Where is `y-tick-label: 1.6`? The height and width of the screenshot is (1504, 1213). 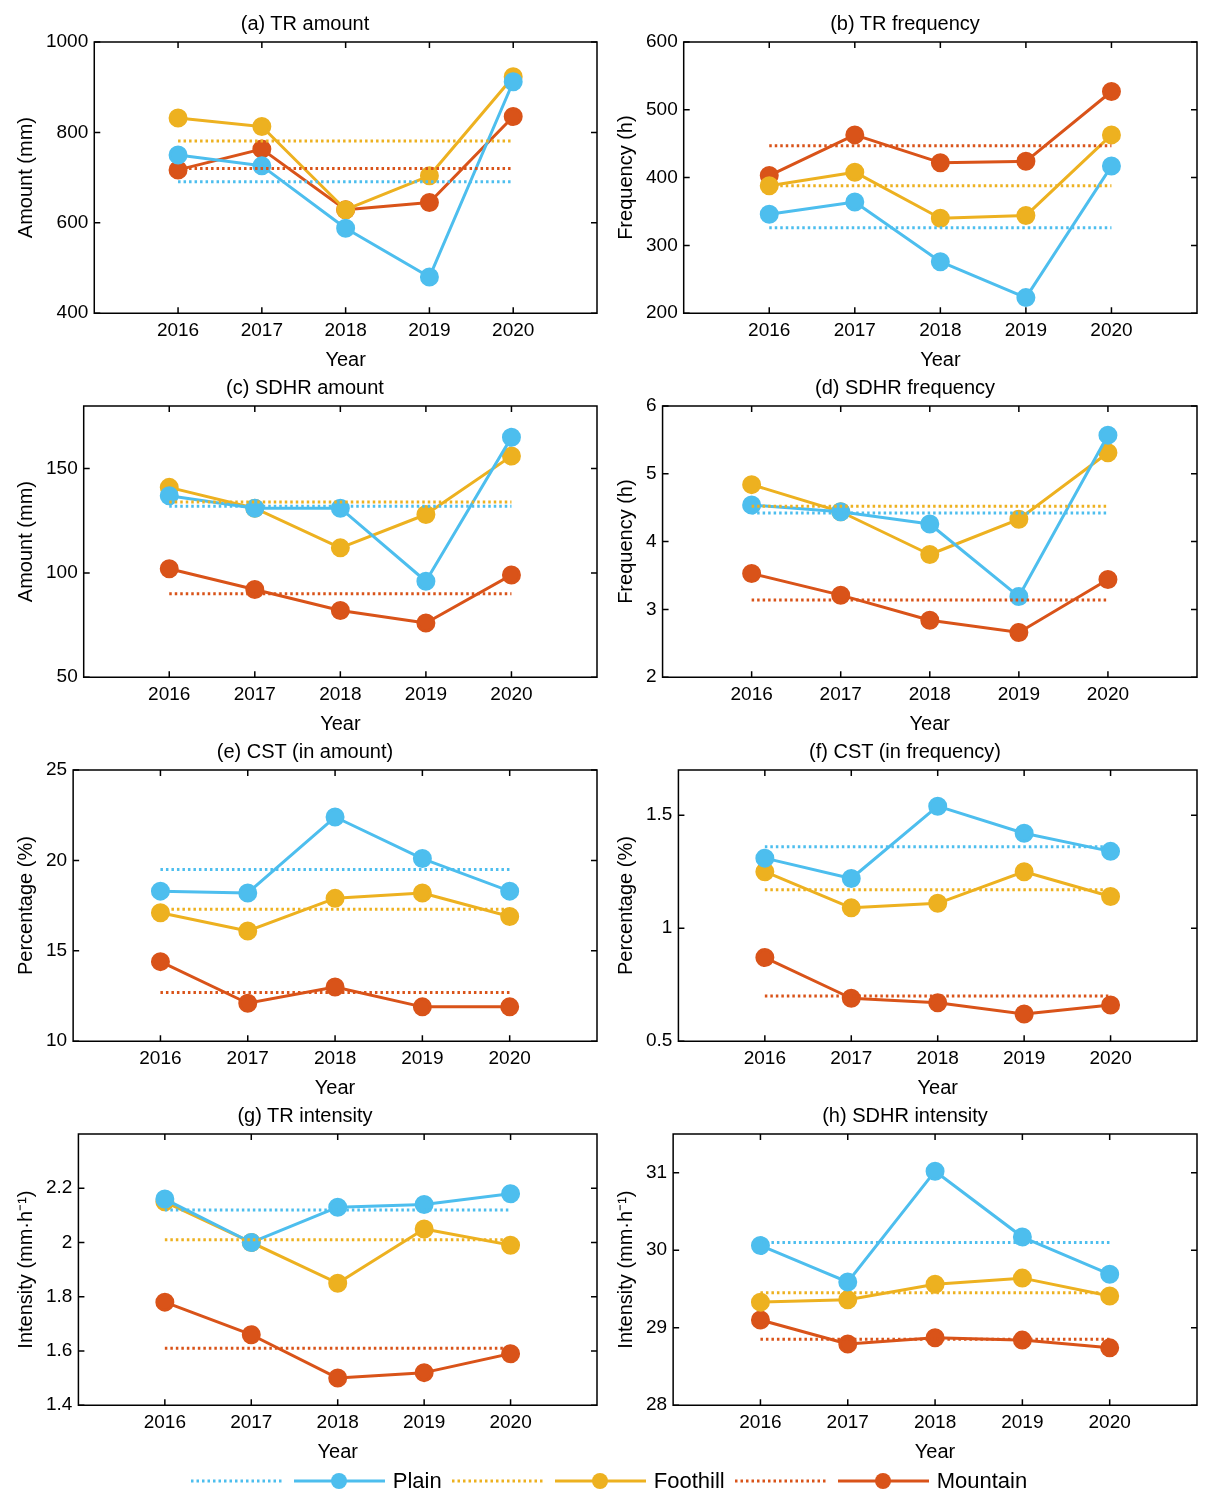
y-tick-label: 1.6 is located at coordinates (59, 1350).